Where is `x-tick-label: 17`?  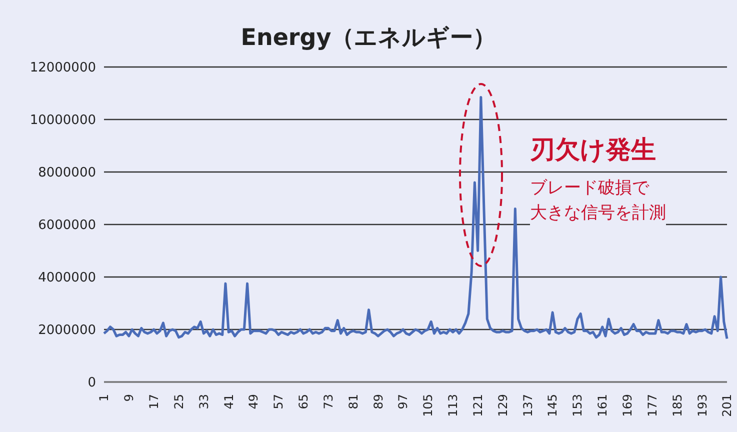
x-tick-label: 17 is located at coordinates (154, 402).